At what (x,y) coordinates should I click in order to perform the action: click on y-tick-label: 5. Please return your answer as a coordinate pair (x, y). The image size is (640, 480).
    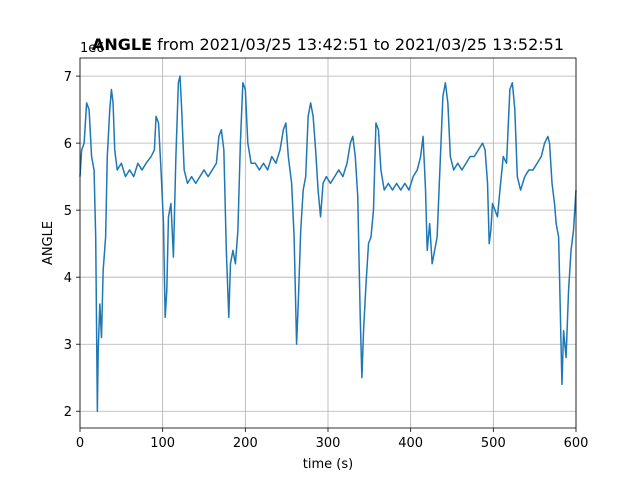
    Looking at the image, I should click on (68, 211).